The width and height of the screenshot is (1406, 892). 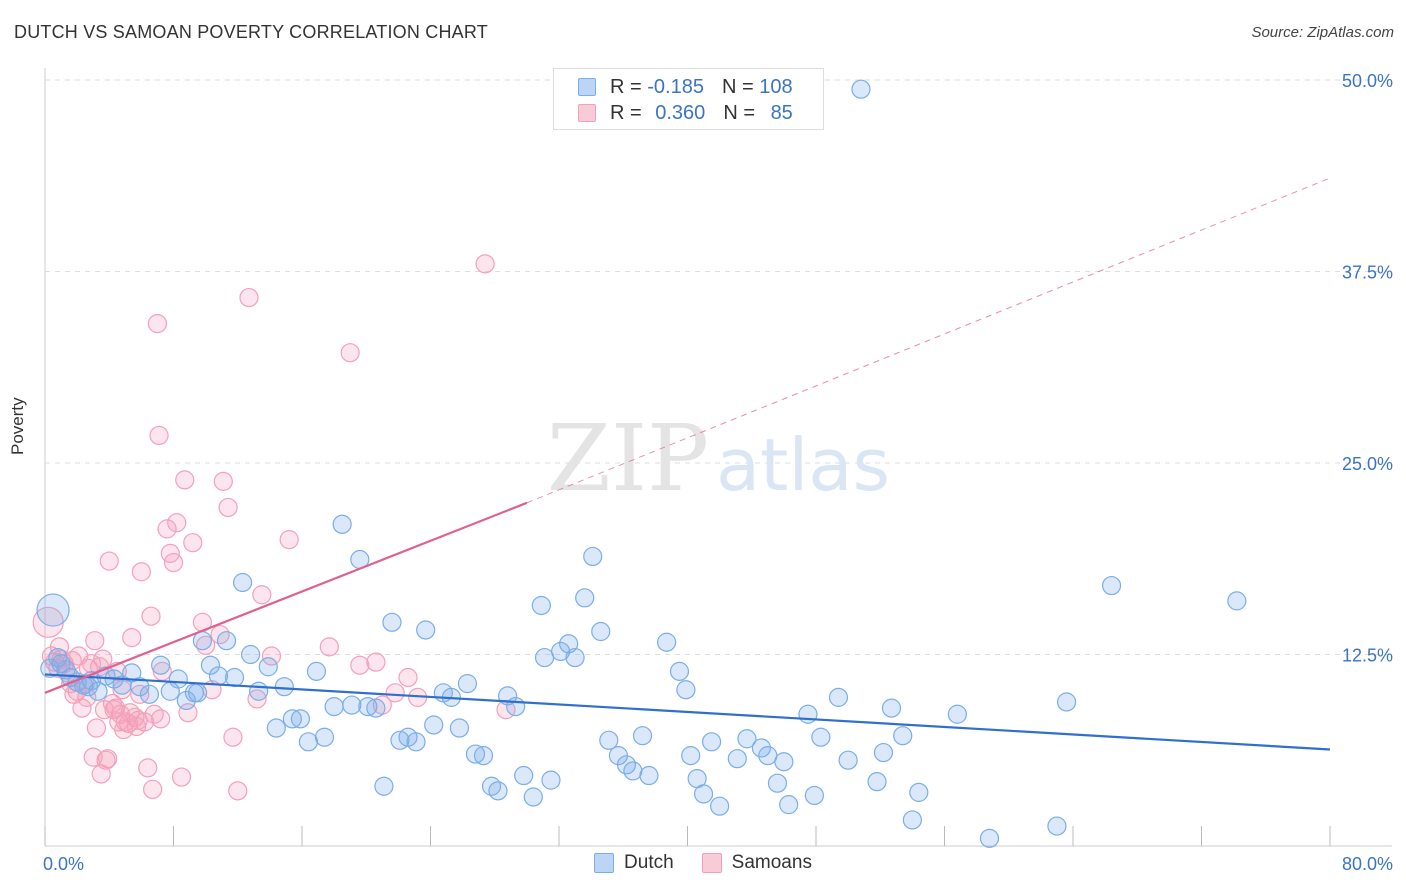 What do you see at coordinates (675, 86) in the screenshot?
I see `dutch-r-value: -0.185` at bounding box center [675, 86].